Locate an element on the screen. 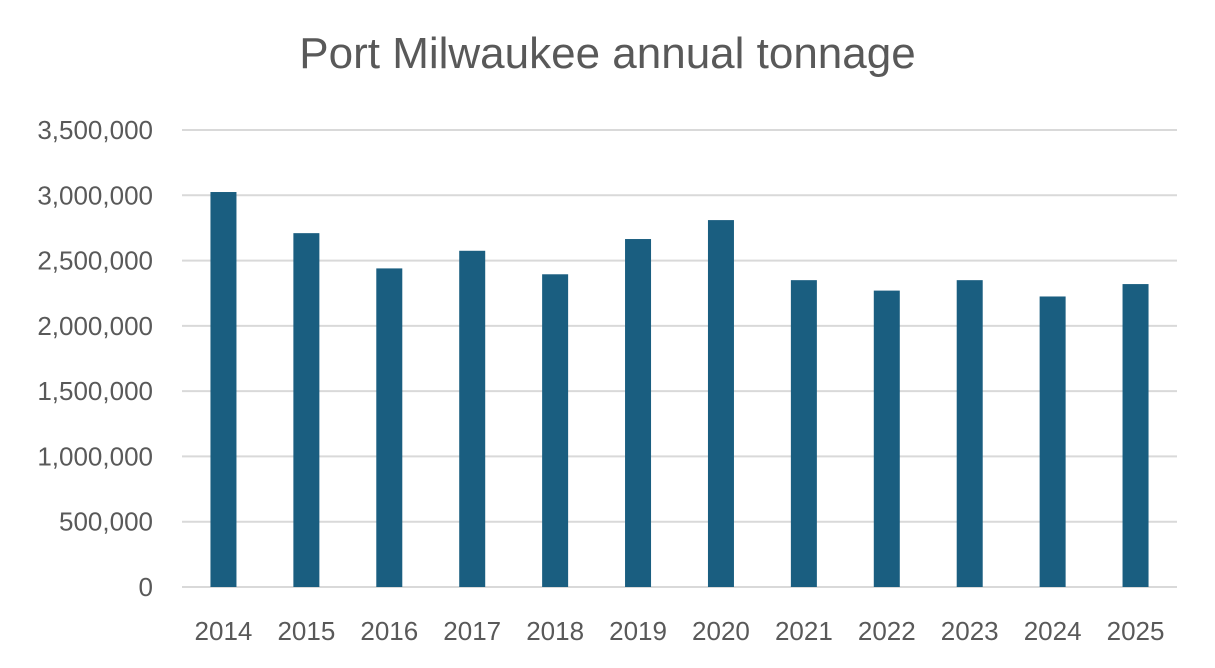 This screenshot has width=1215, height=668. y-tick-label: 3,000,000 is located at coordinates (95, 195).